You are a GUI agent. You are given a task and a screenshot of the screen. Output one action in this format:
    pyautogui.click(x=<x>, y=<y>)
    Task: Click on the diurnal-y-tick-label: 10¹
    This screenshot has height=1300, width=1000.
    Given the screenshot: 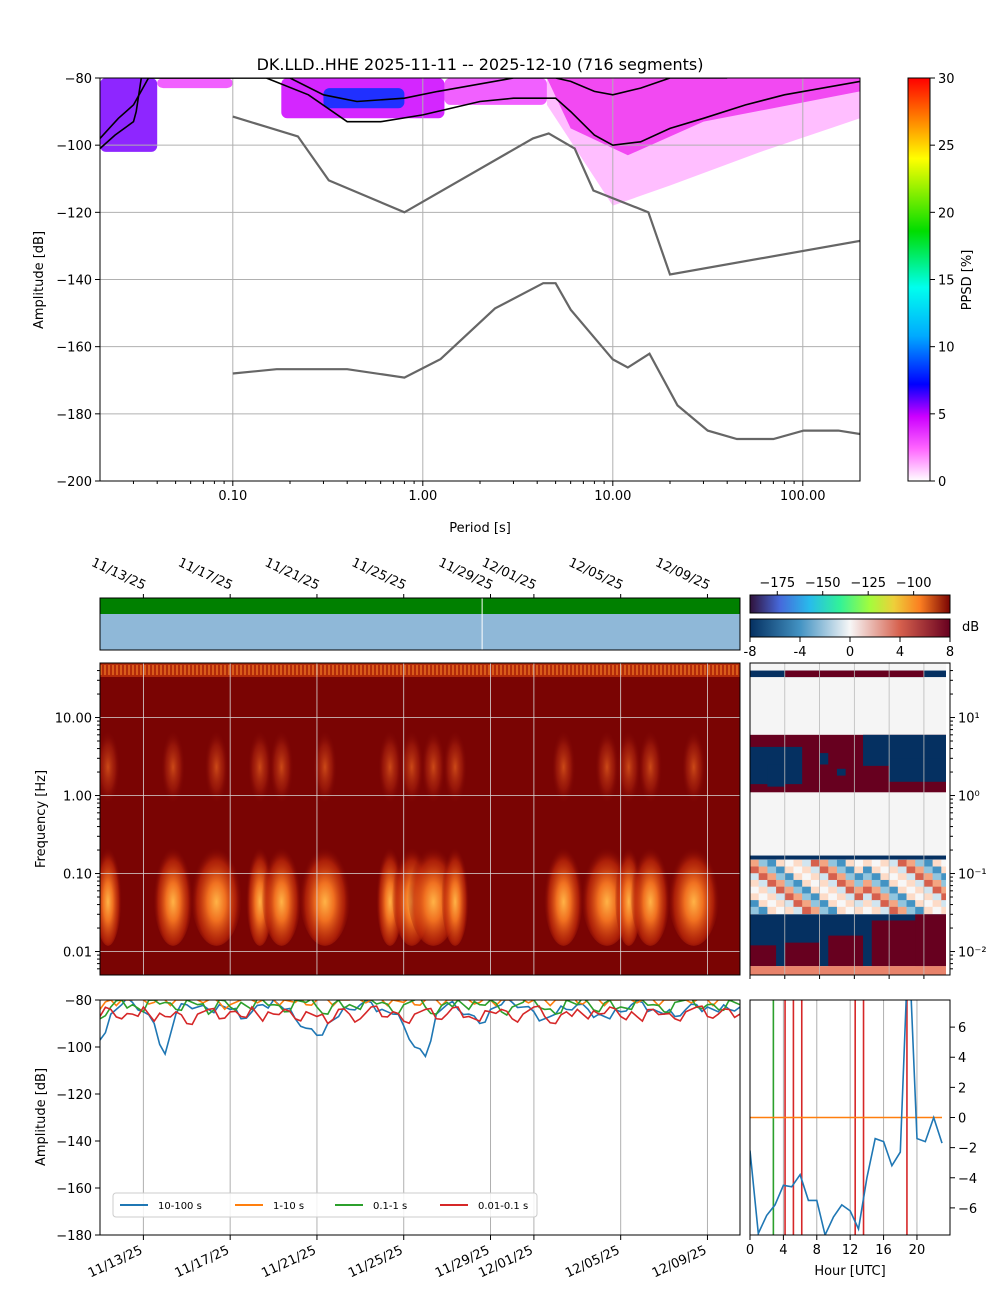 What is the action you would take?
    pyautogui.click(x=969, y=719)
    